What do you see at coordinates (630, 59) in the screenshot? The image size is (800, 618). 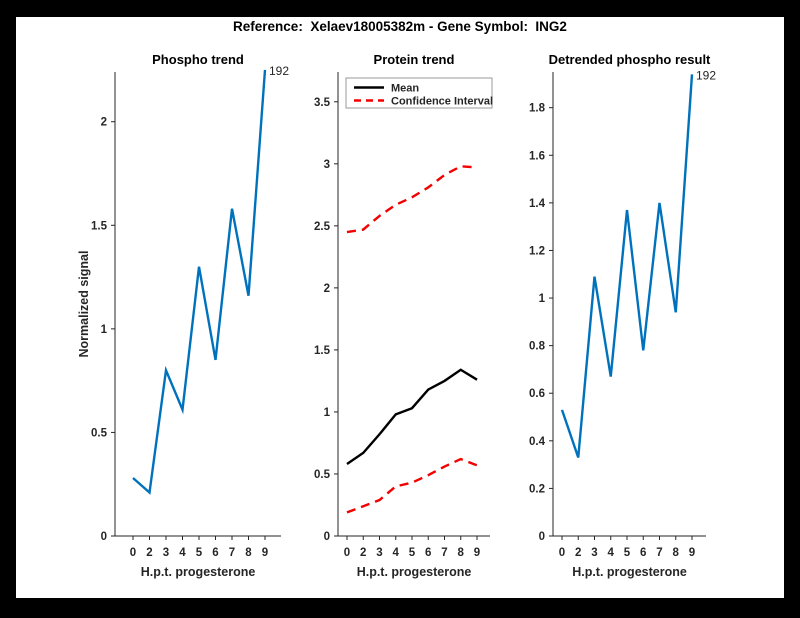 I see `subplot-title: Detrended phospho result` at bounding box center [630, 59].